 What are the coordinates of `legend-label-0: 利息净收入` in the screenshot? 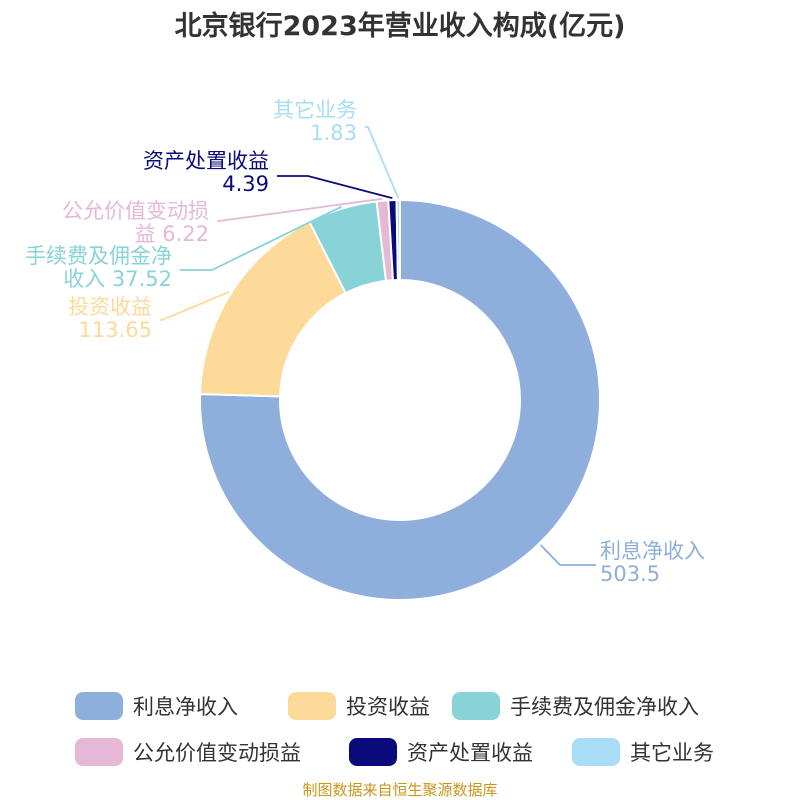 It's located at (185, 707).